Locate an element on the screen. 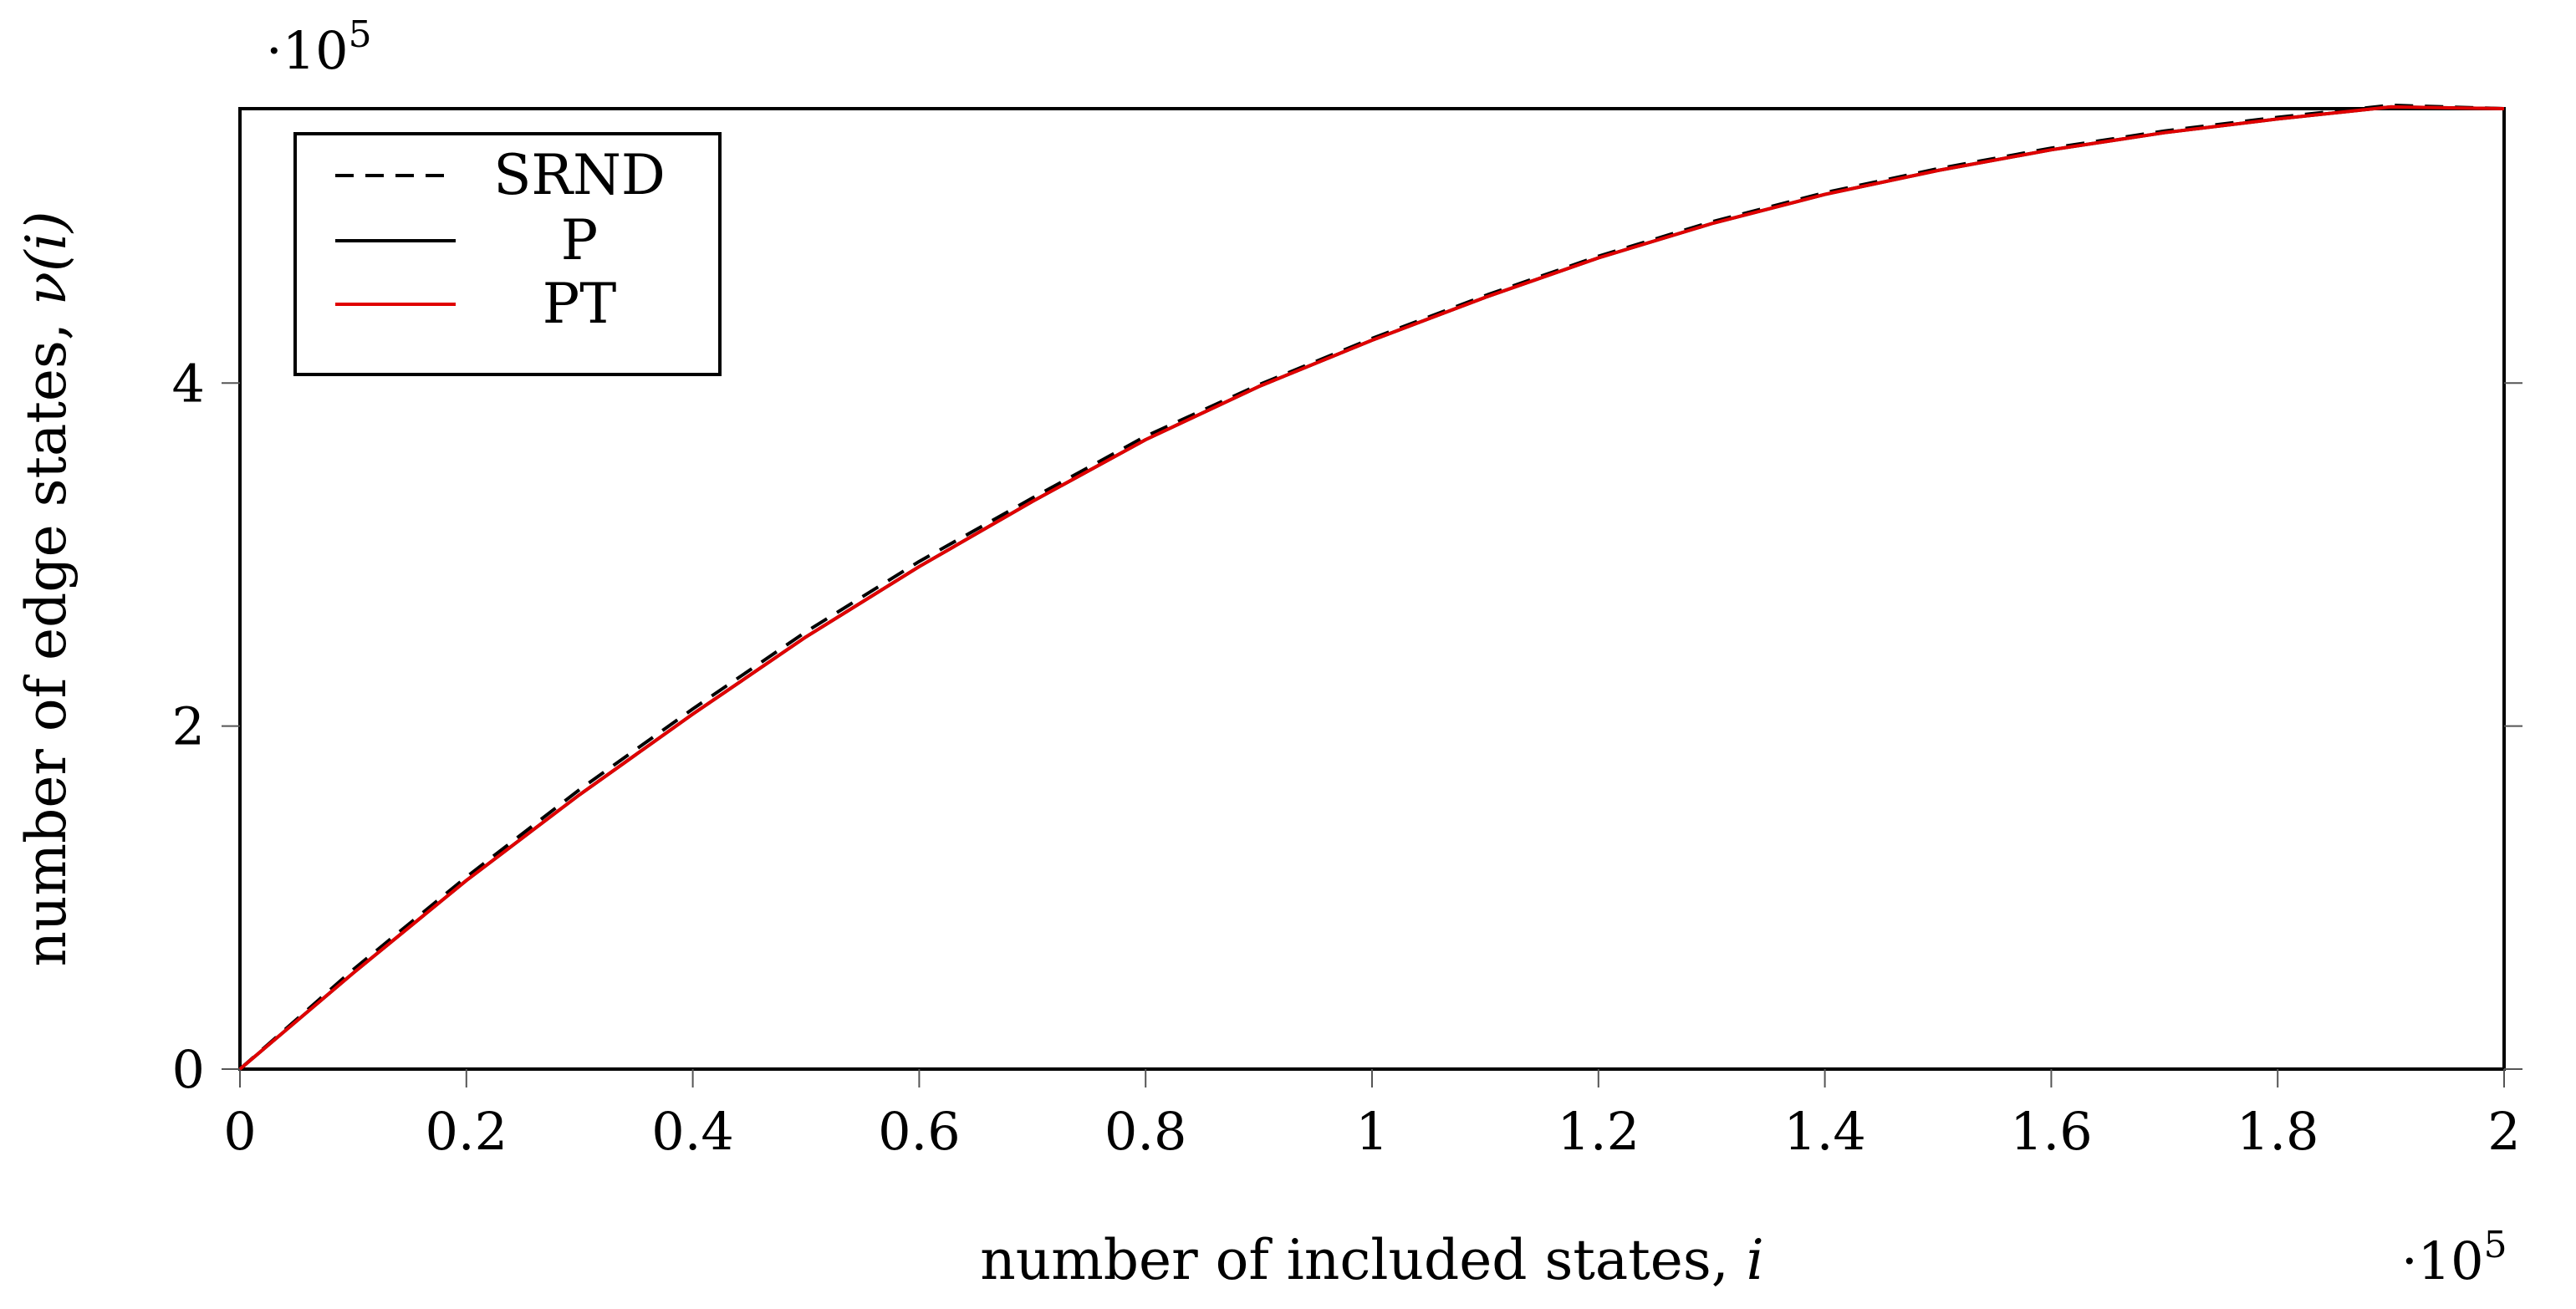  x-tick-label: 1.2 is located at coordinates (1598, 1131).